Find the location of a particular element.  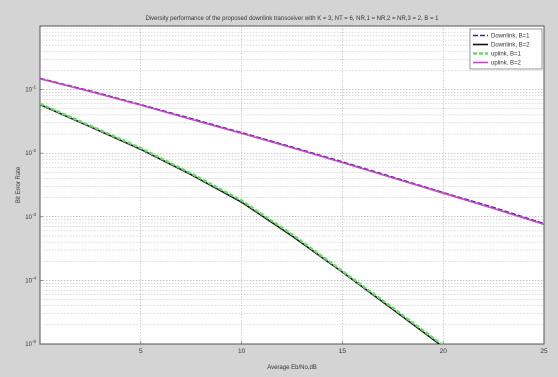

y-tick-label: 10⁻⁴ is located at coordinates (30, 279).